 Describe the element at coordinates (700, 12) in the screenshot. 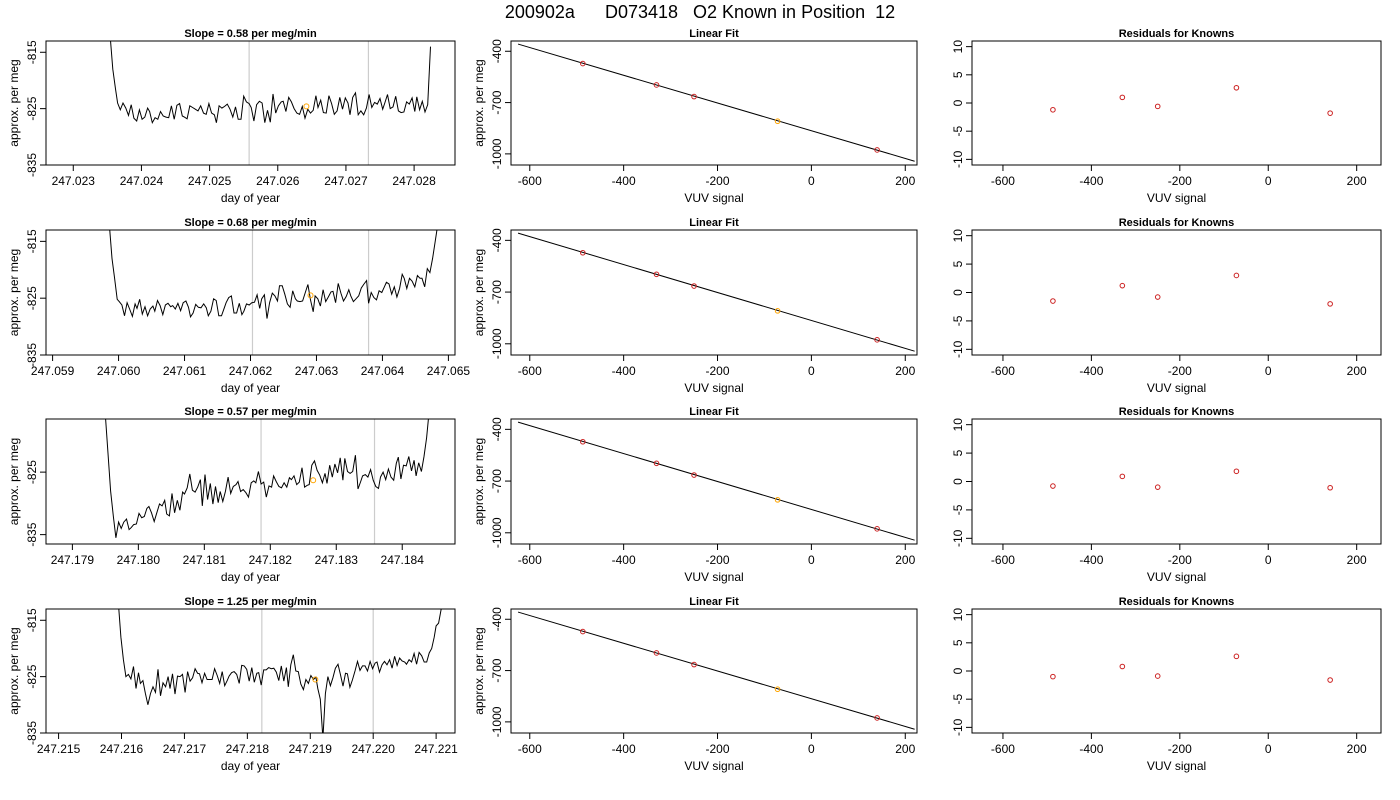

I see `figure-title: 200902a D073418 O2 Known in Position 12` at that location.